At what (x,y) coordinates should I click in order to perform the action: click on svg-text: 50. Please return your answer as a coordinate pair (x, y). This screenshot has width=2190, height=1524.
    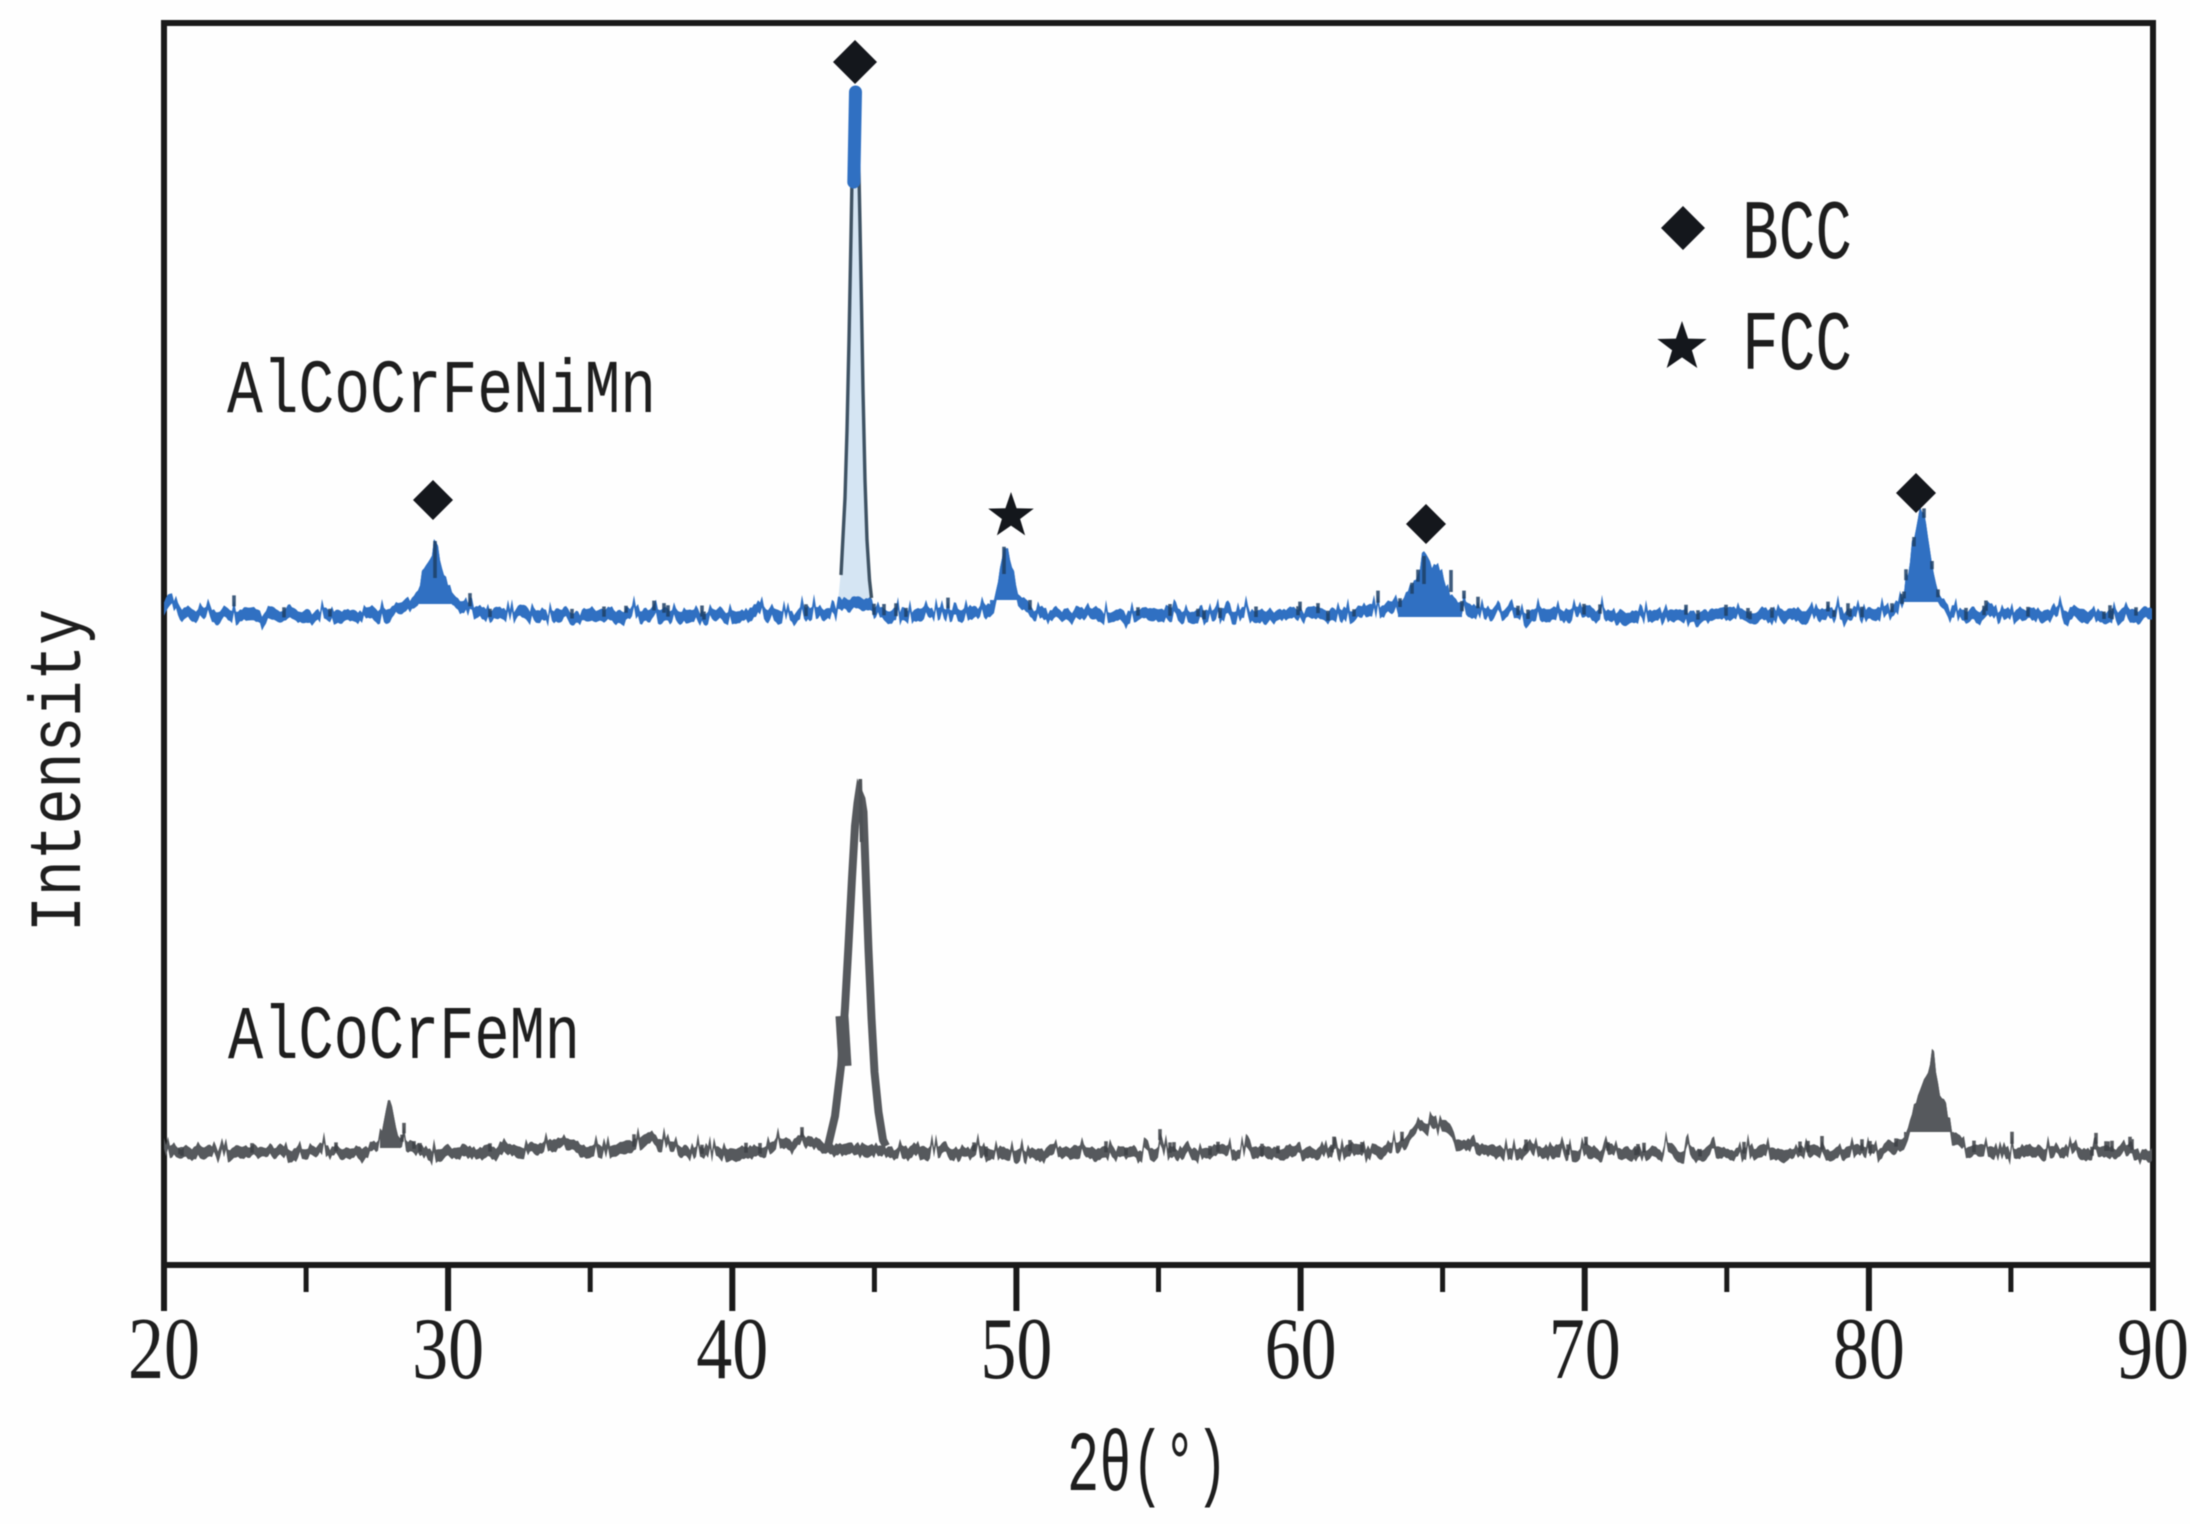
    Looking at the image, I should click on (1016, 1349).